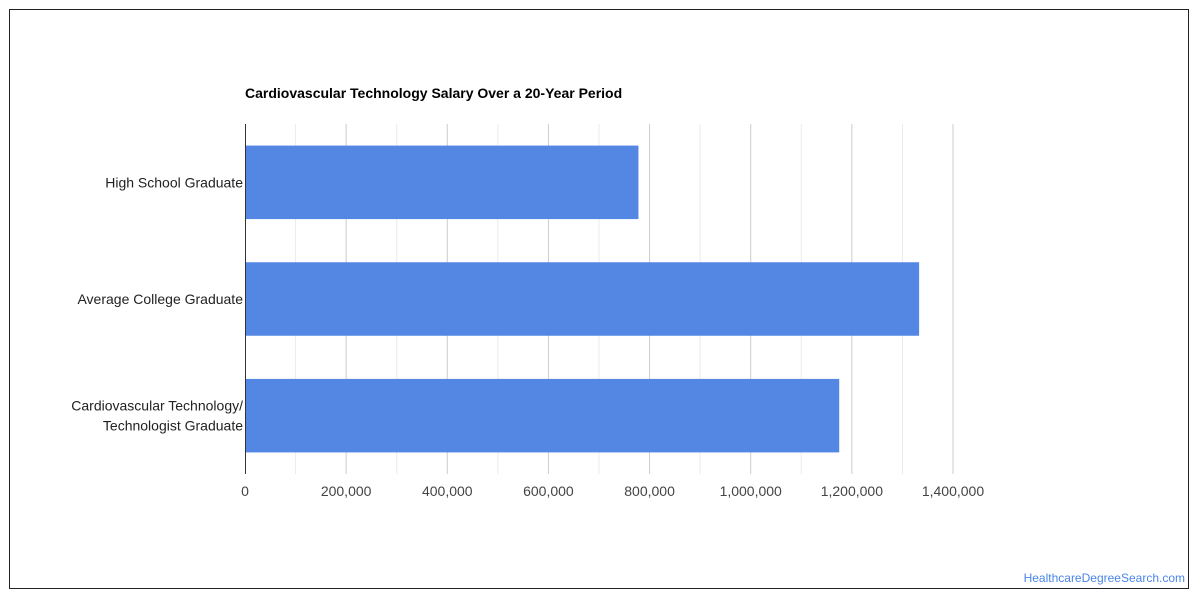  What do you see at coordinates (751, 491) in the screenshot?
I see `x-tick-label: 1,000,000` at bounding box center [751, 491].